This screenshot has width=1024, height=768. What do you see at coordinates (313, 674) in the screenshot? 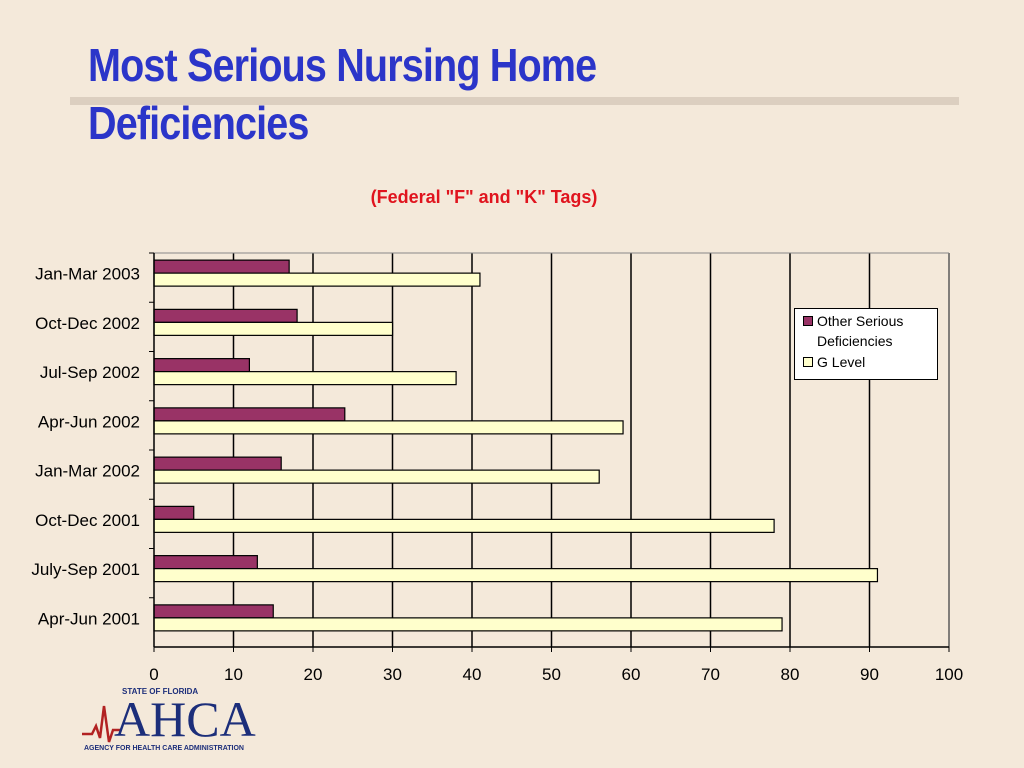
I see `x-tick-label: 20` at bounding box center [313, 674].